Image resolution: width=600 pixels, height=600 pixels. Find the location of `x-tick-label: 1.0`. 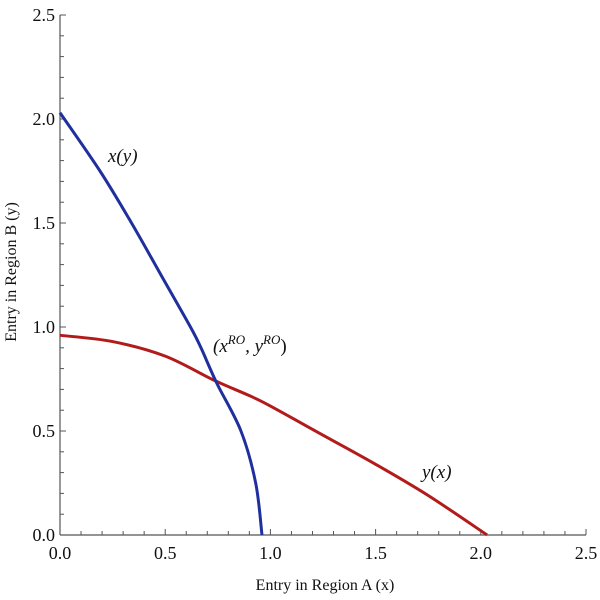

x-tick-label: 1.0 is located at coordinates (270, 553).